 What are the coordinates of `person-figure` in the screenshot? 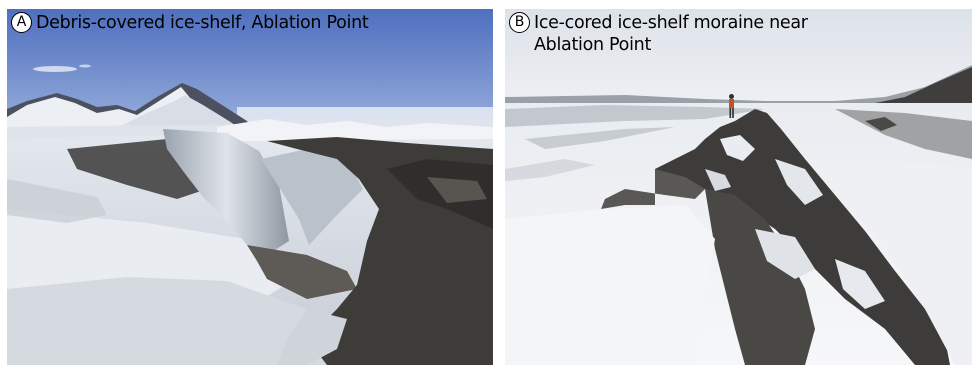 It's located at (731, 103).